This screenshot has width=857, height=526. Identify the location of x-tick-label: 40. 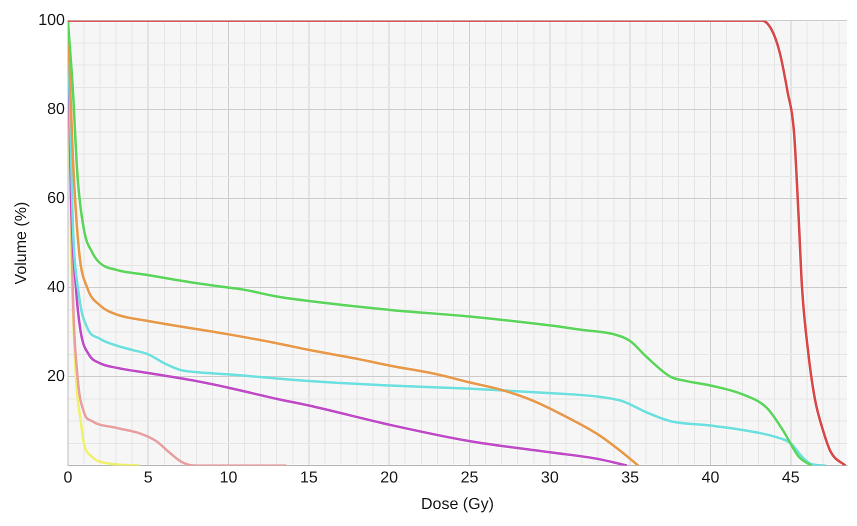
(711, 478).